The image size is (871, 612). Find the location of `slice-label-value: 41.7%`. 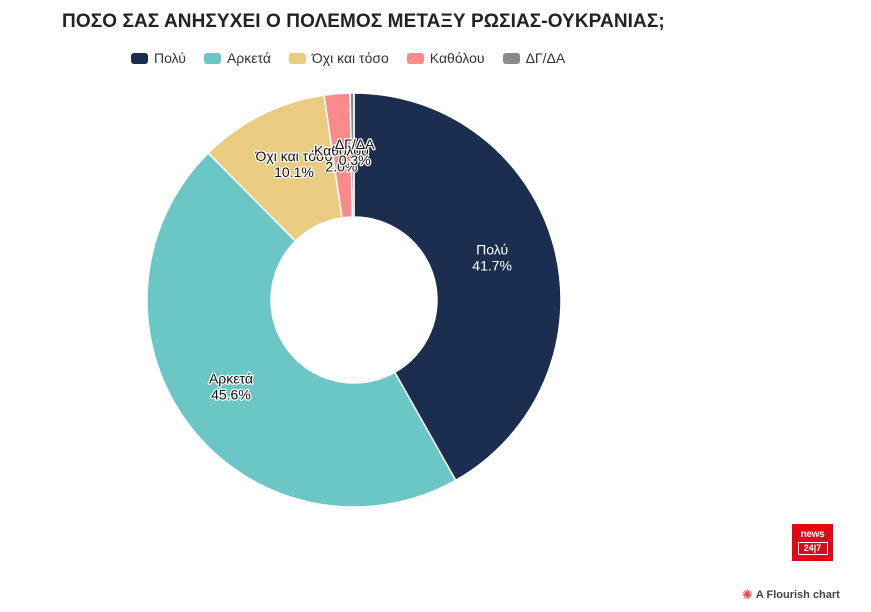

slice-label-value: 41.7% is located at coordinates (492, 265).